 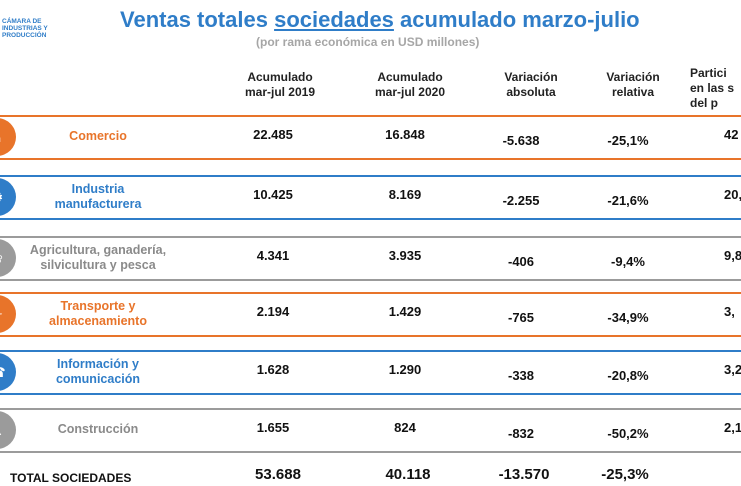 What do you see at coordinates (628, 261) in the screenshot?
I see `variacion-relativa: -9,4%` at bounding box center [628, 261].